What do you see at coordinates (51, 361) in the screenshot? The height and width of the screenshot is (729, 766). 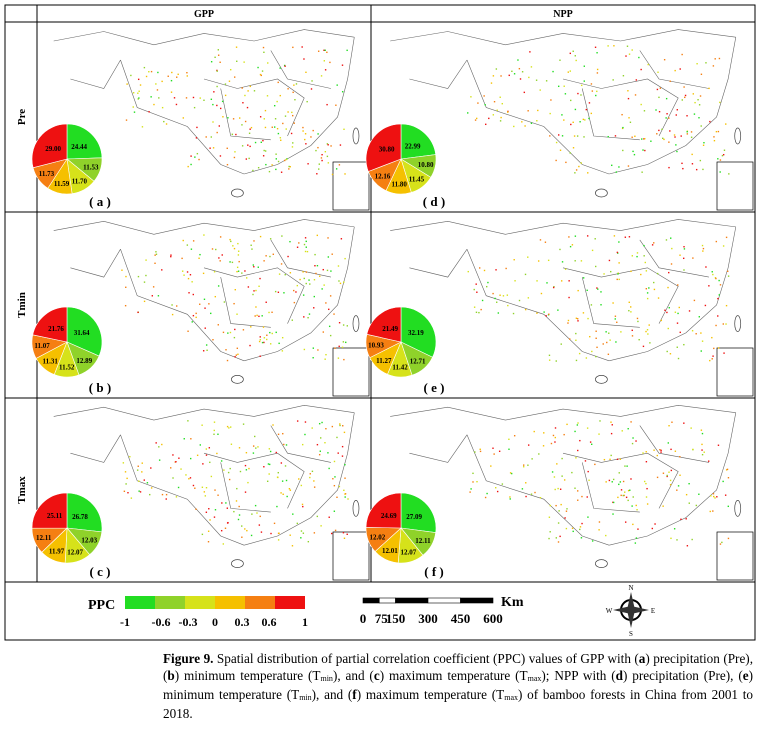 I see `pie-label: 11.31` at bounding box center [51, 361].